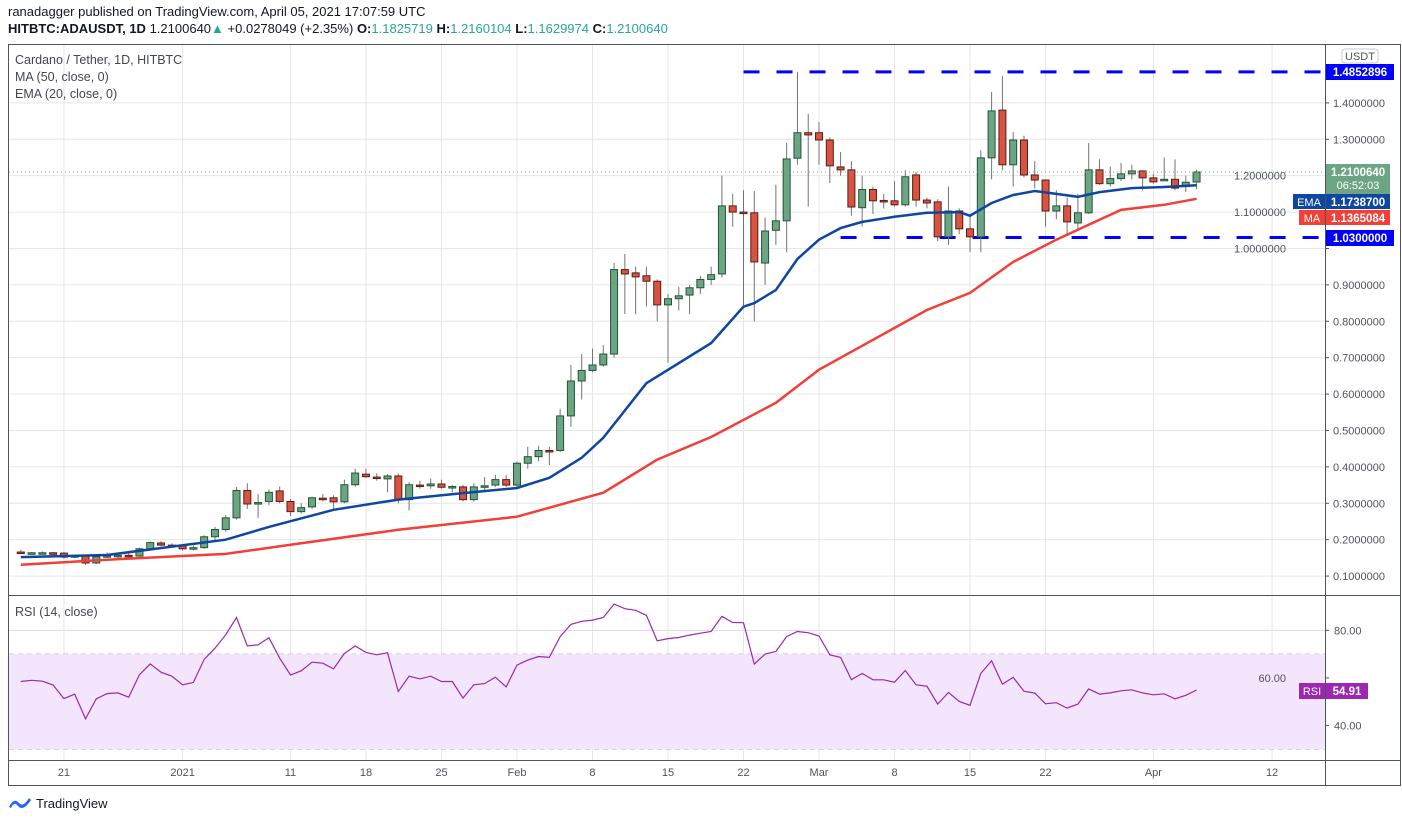 The image size is (1402, 823). I want to click on price-tick-label: 0.4000000, so click(1359, 468).